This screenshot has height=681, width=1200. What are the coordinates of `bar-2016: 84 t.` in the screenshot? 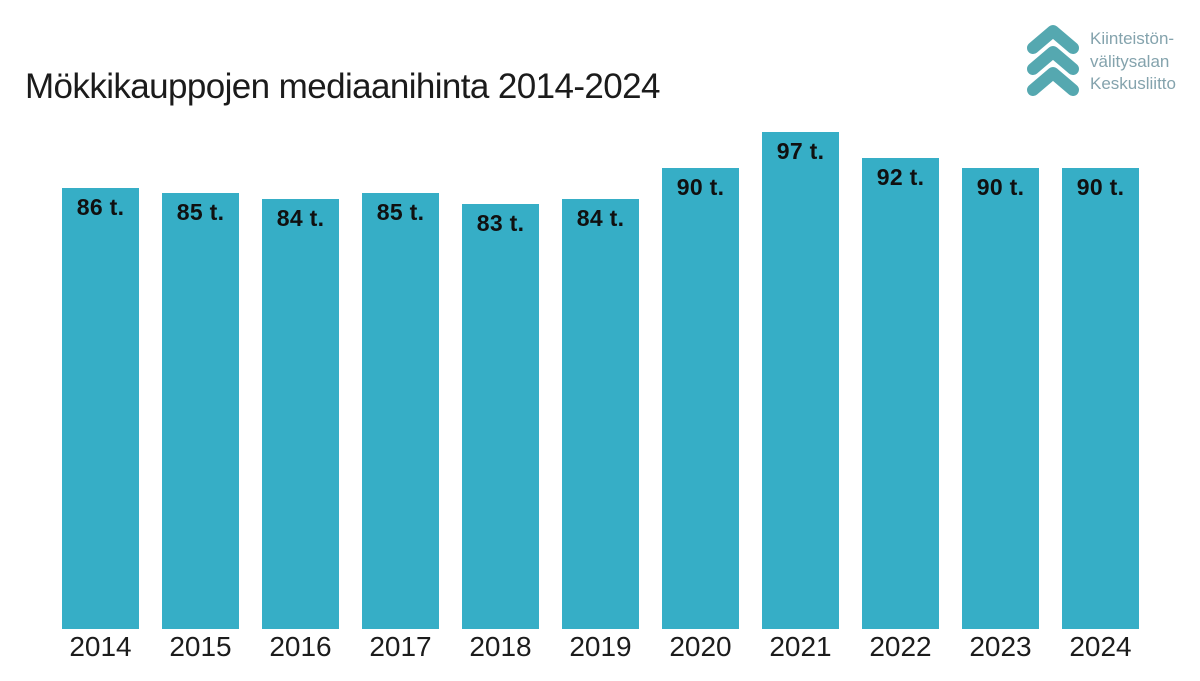 It's located at (300, 414).